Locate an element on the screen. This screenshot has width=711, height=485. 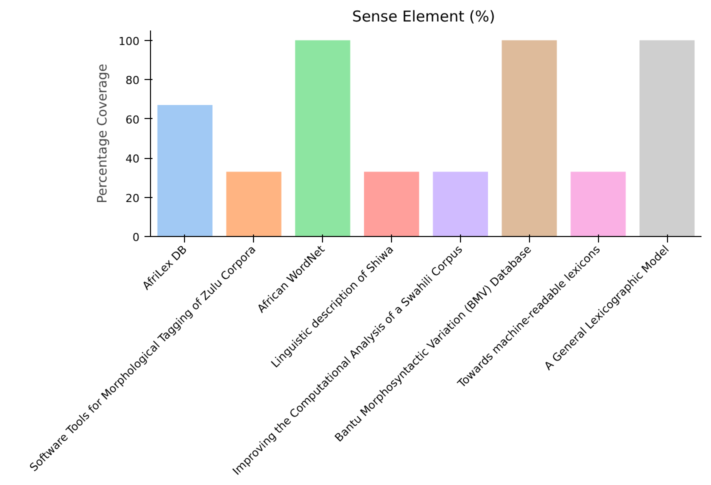
y-tick-label: 40 is located at coordinates (133, 159).